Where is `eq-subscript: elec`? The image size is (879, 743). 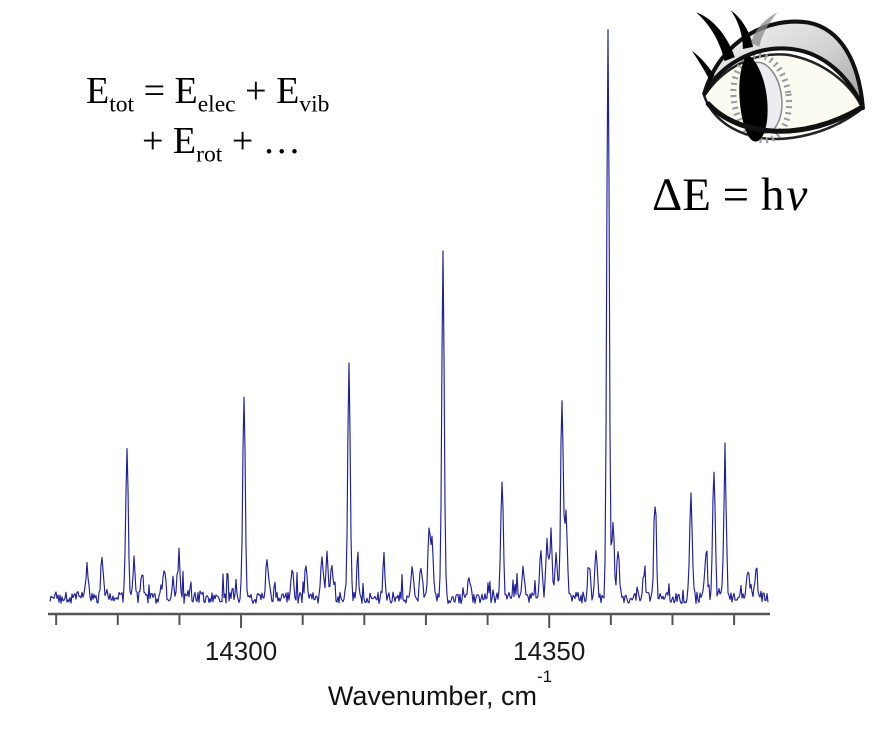
eq-subscript: elec is located at coordinates (216, 104).